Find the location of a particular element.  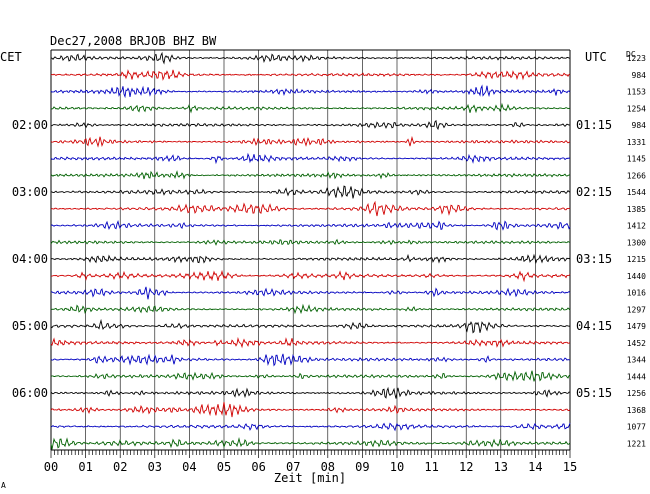

x-tick-label: 14 is located at coordinates (535, 467).